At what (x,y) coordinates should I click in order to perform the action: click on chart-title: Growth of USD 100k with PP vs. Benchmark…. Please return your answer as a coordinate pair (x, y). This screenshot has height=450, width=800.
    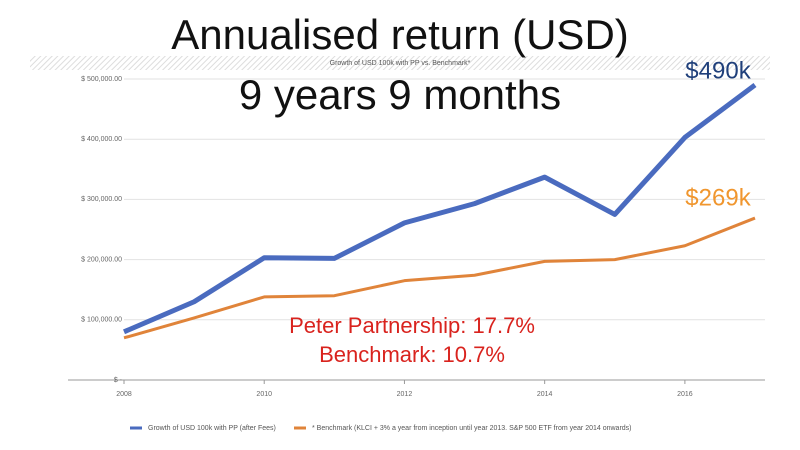
    Looking at the image, I should click on (400, 63).